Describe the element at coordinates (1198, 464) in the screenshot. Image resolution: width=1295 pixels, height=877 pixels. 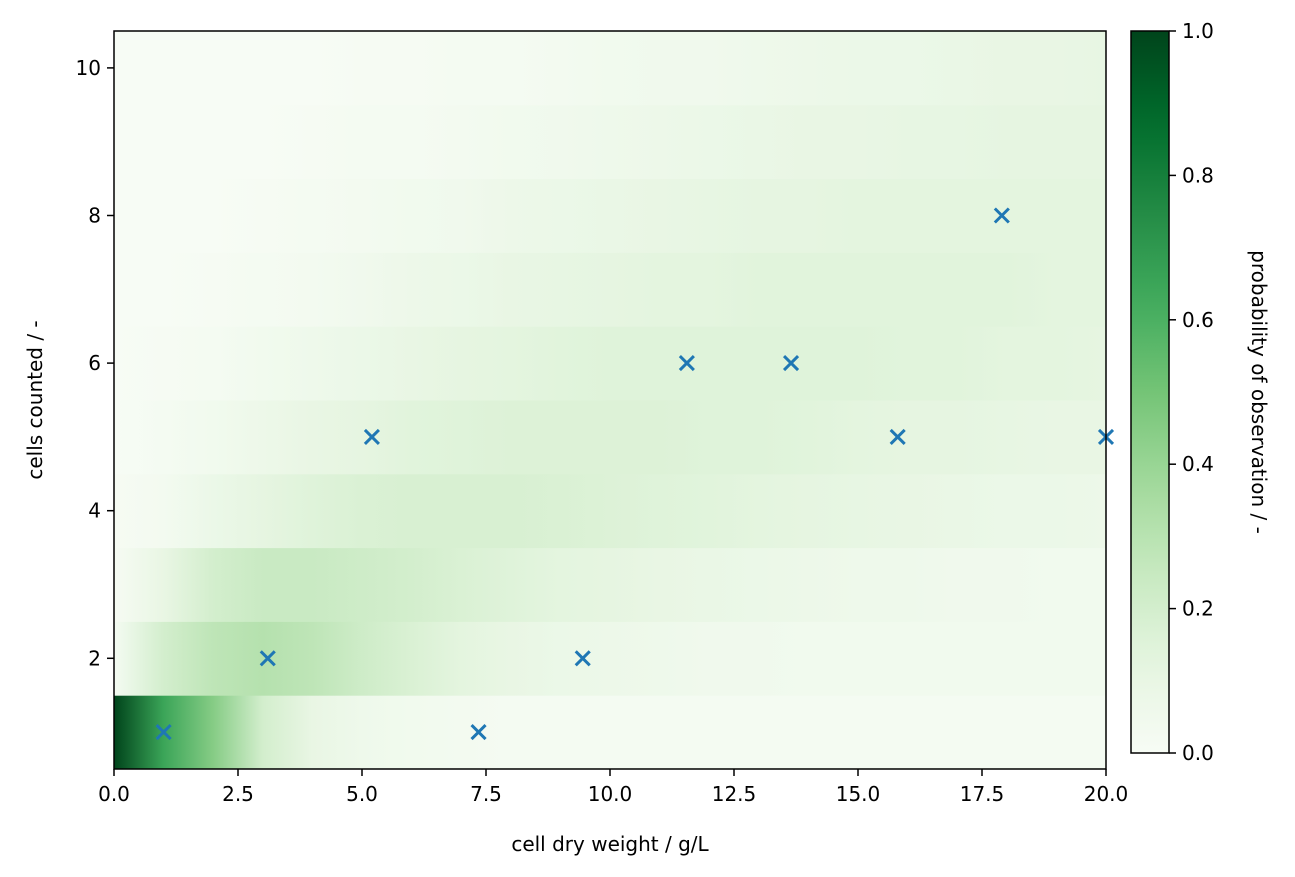
I see `colorbar-tick-label: 0.4` at that location.